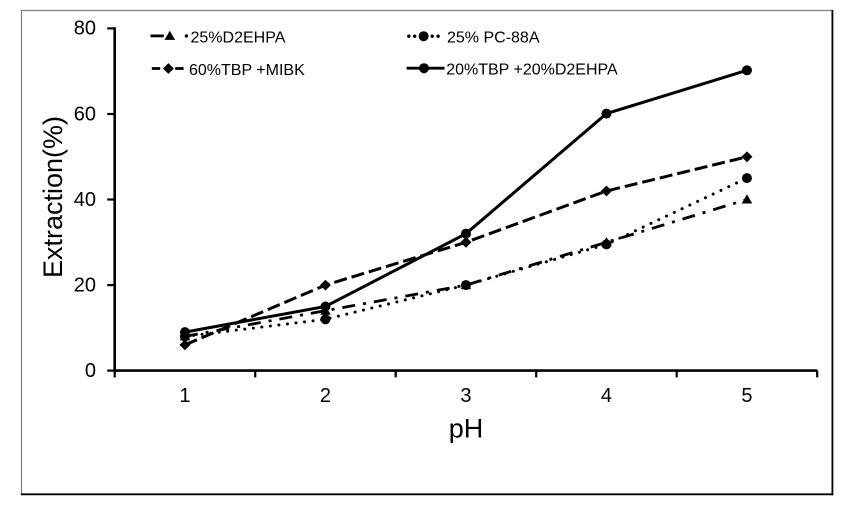 The height and width of the screenshot is (512, 848). What do you see at coordinates (238, 37) in the screenshot?
I see `svg-text: 25%D2EHPA` at bounding box center [238, 37].